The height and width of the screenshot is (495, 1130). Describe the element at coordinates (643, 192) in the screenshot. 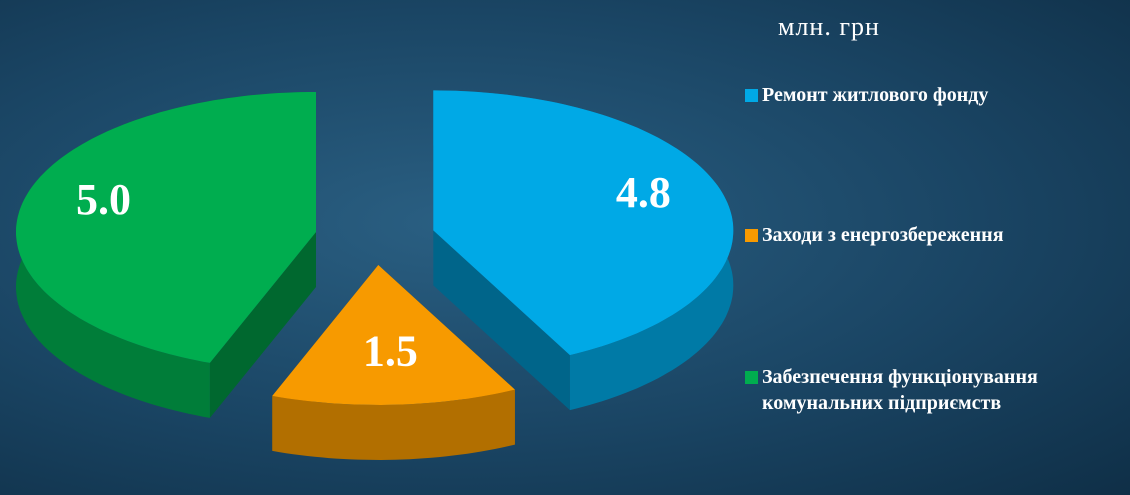

I see `data-label: 4.8` at that location.